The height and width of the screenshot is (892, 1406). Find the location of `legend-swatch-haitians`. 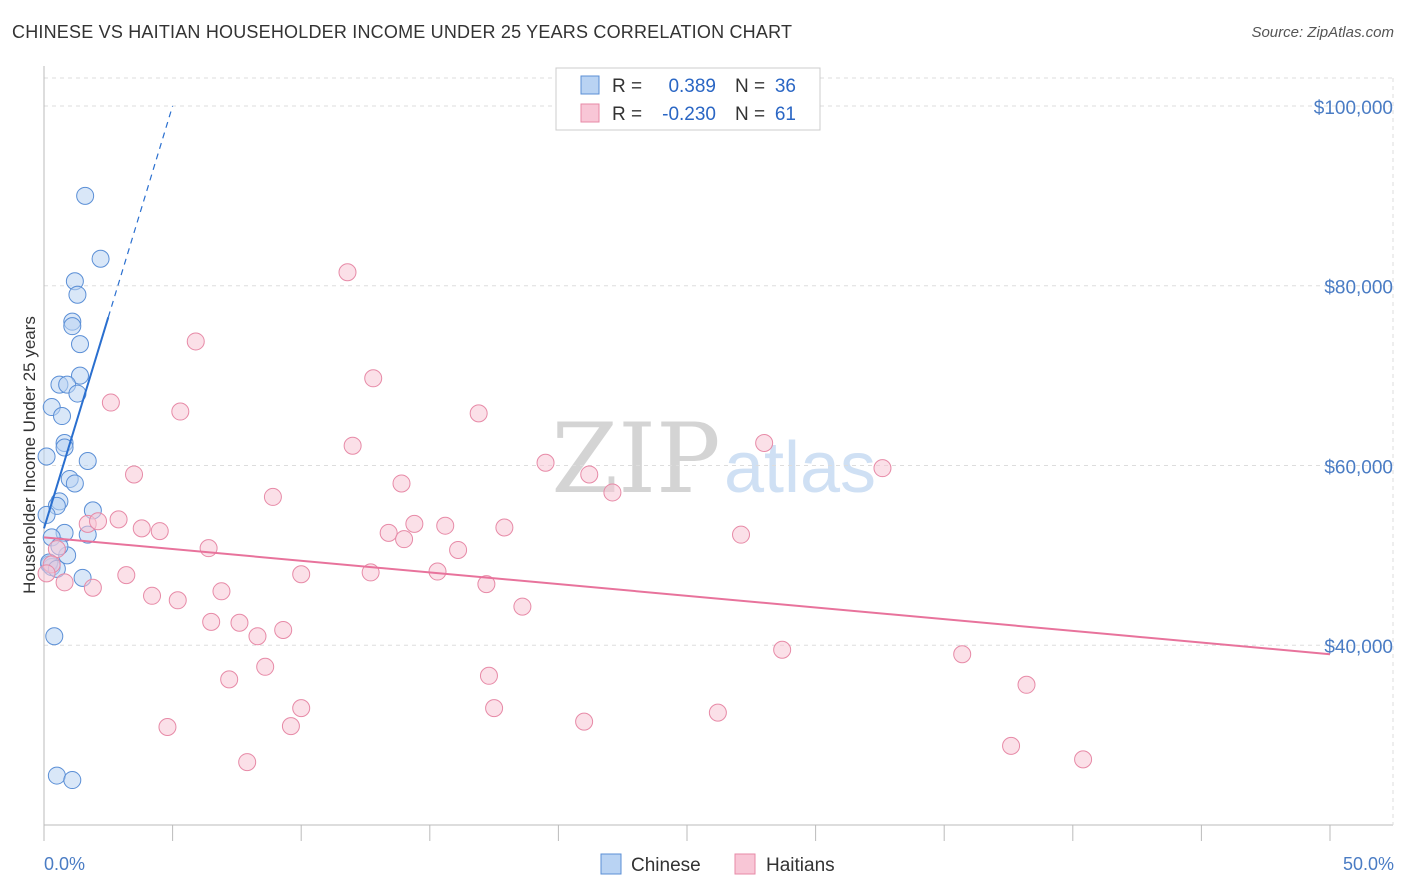

legend-swatch-haitians is located at coordinates (590, 113).